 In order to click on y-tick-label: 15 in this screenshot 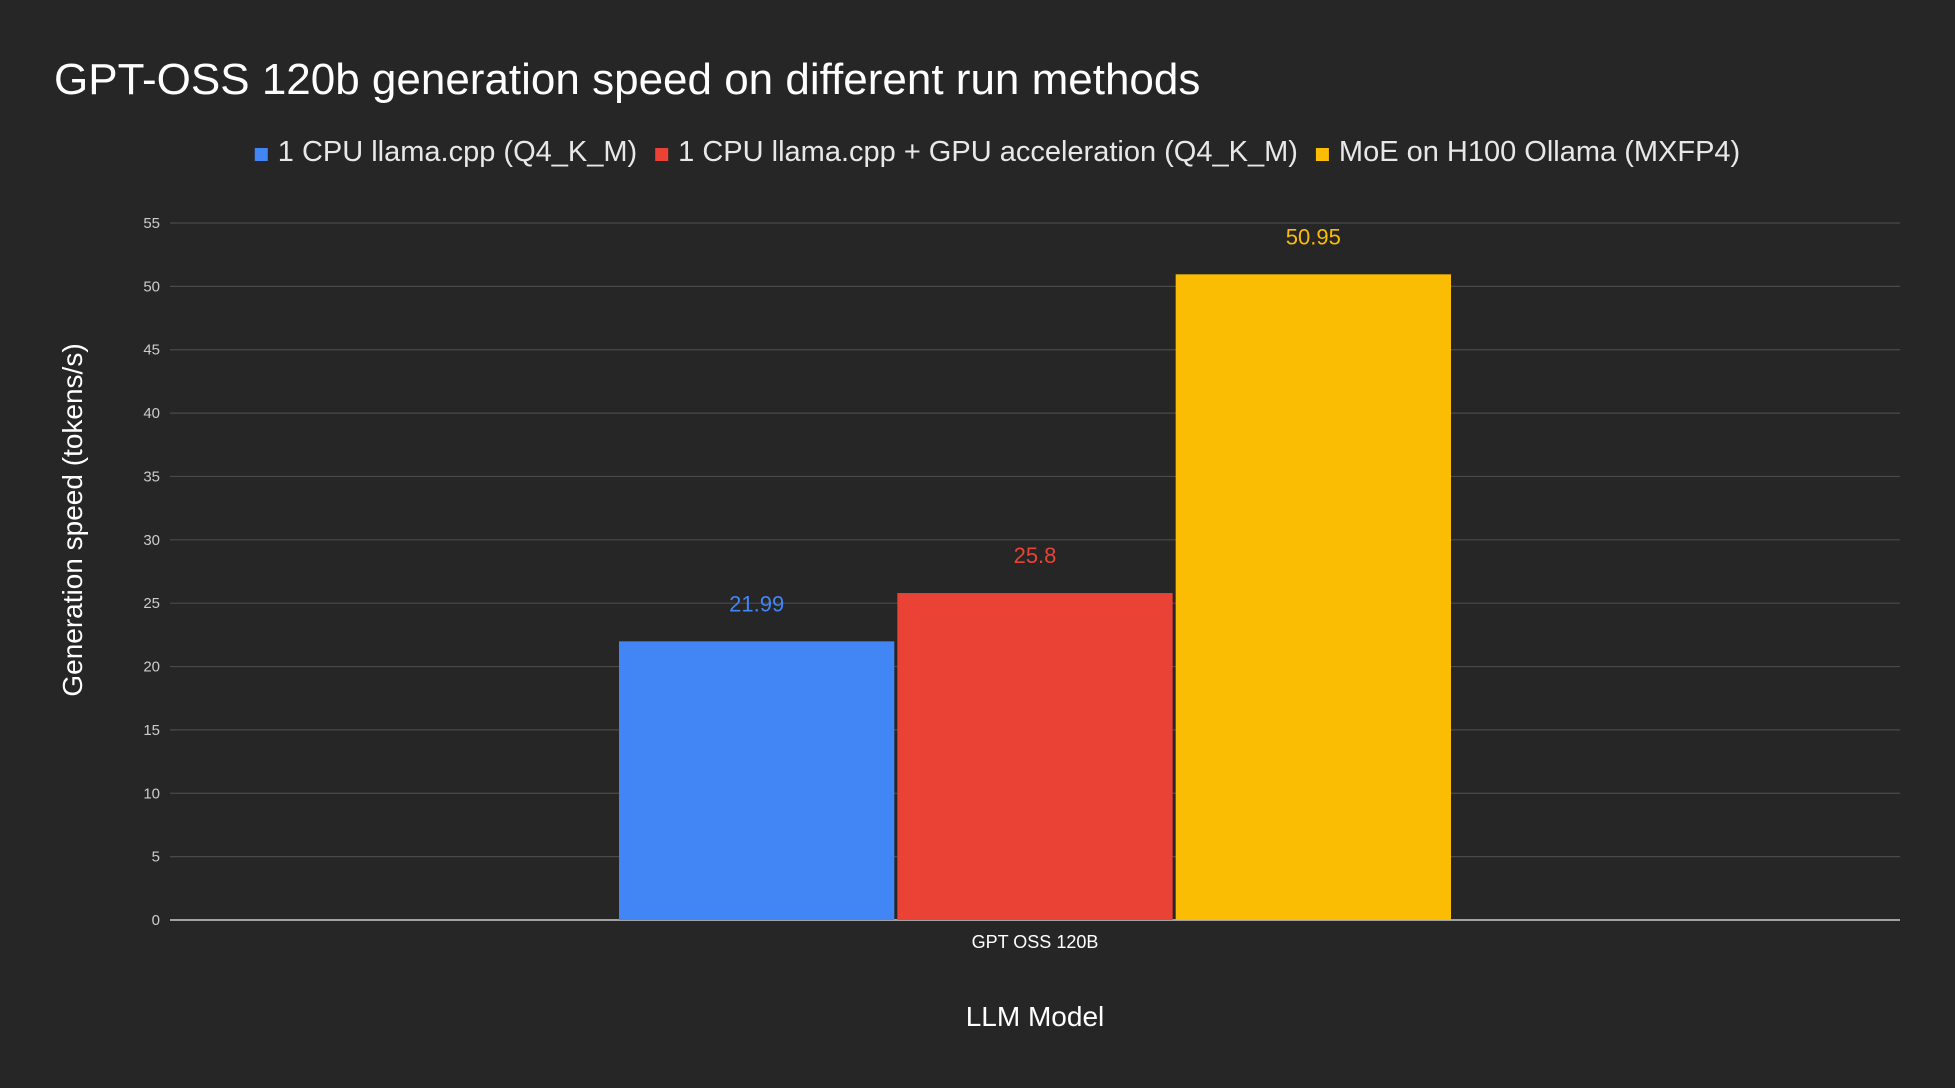, I will do `click(151, 730)`.